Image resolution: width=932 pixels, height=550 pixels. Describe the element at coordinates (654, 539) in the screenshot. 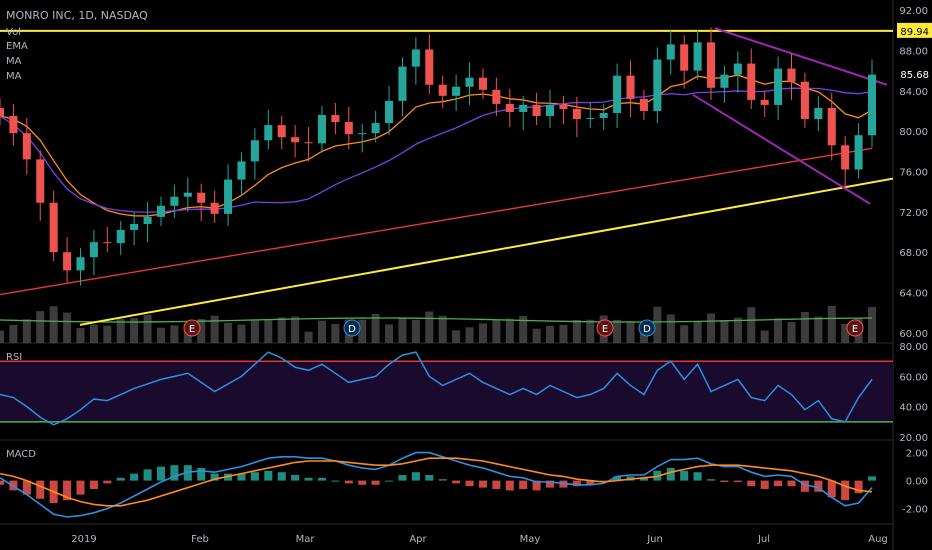

I see `time-axis-label: Jun` at that location.